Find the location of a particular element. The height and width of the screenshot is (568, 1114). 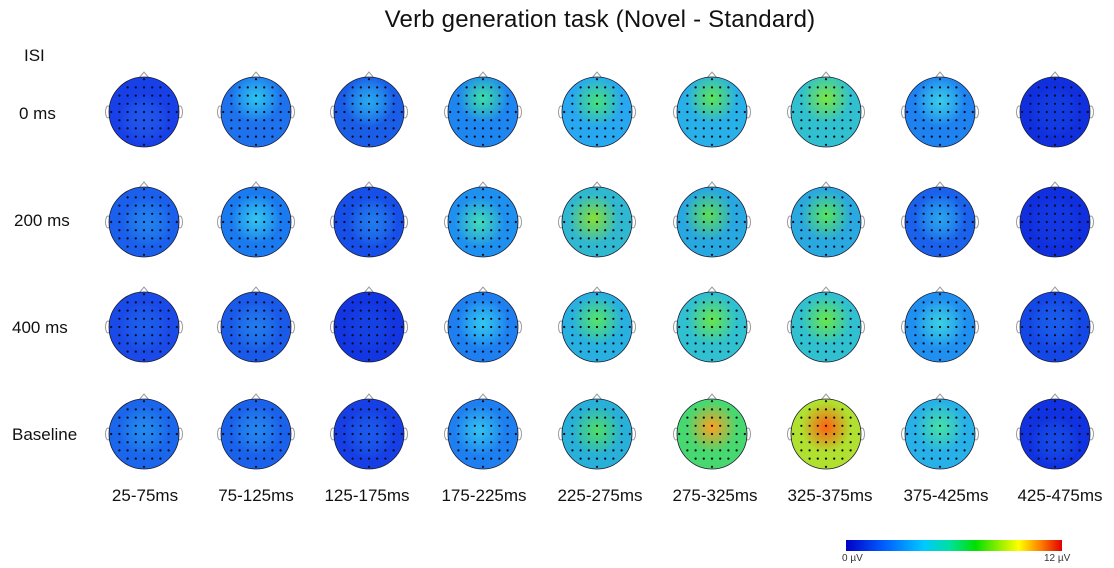

col-label-75-125: 75-125ms is located at coordinates (256, 495).